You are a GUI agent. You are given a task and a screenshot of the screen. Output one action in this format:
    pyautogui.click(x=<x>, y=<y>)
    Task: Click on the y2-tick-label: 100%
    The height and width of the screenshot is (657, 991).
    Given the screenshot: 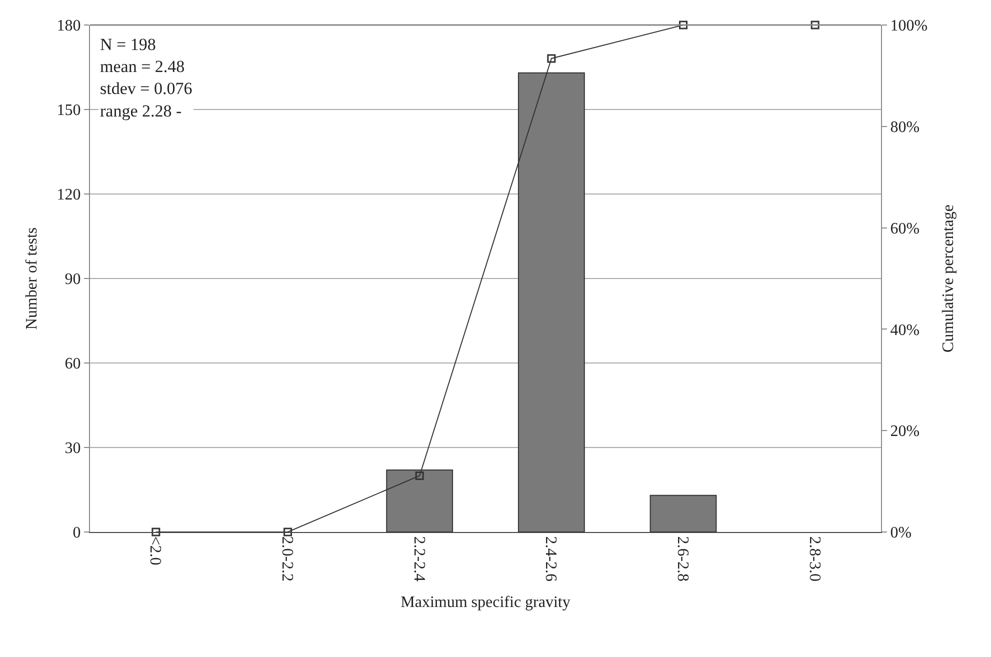 What is the action you would take?
    pyautogui.click(x=909, y=26)
    